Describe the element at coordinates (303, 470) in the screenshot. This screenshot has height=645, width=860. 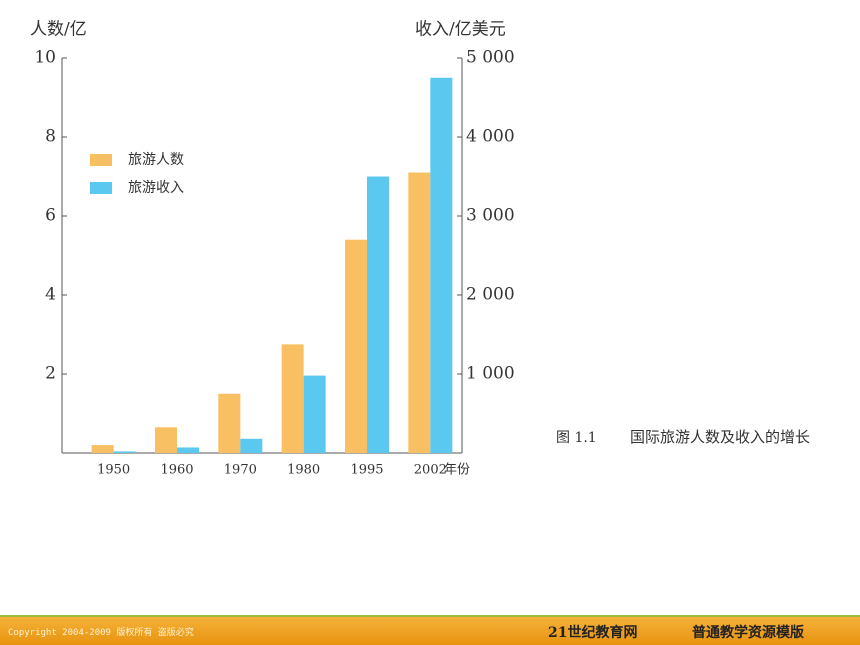
I see `x-tick-label: 1980` at that location.